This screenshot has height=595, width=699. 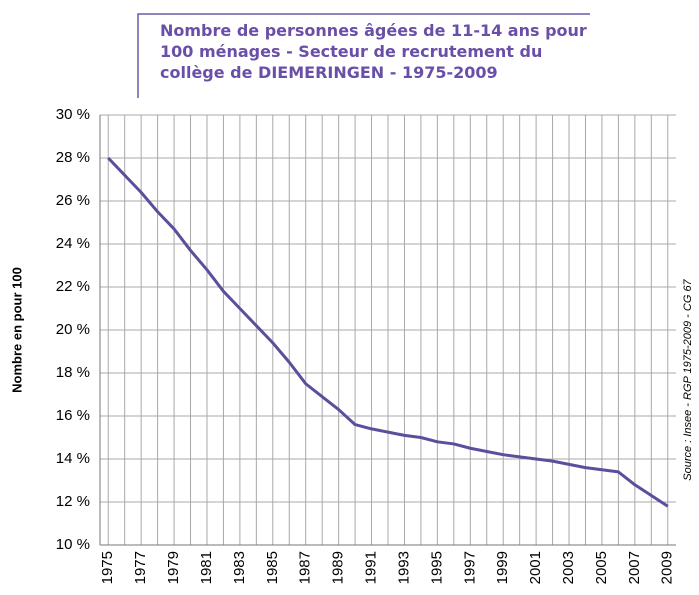 What do you see at coordinates (688, 379) in the screenshot?
I see `source: Source : Insee - RGP 1975-2009 - CG 67` at bounding box center [688, 379].